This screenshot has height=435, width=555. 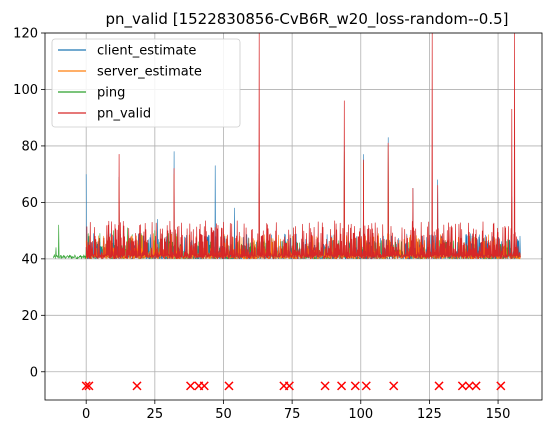 What do you see at coordinates (29, 146) in the screenshot?
I see `y-tick-label: 80` at bounding box center [29, 146].